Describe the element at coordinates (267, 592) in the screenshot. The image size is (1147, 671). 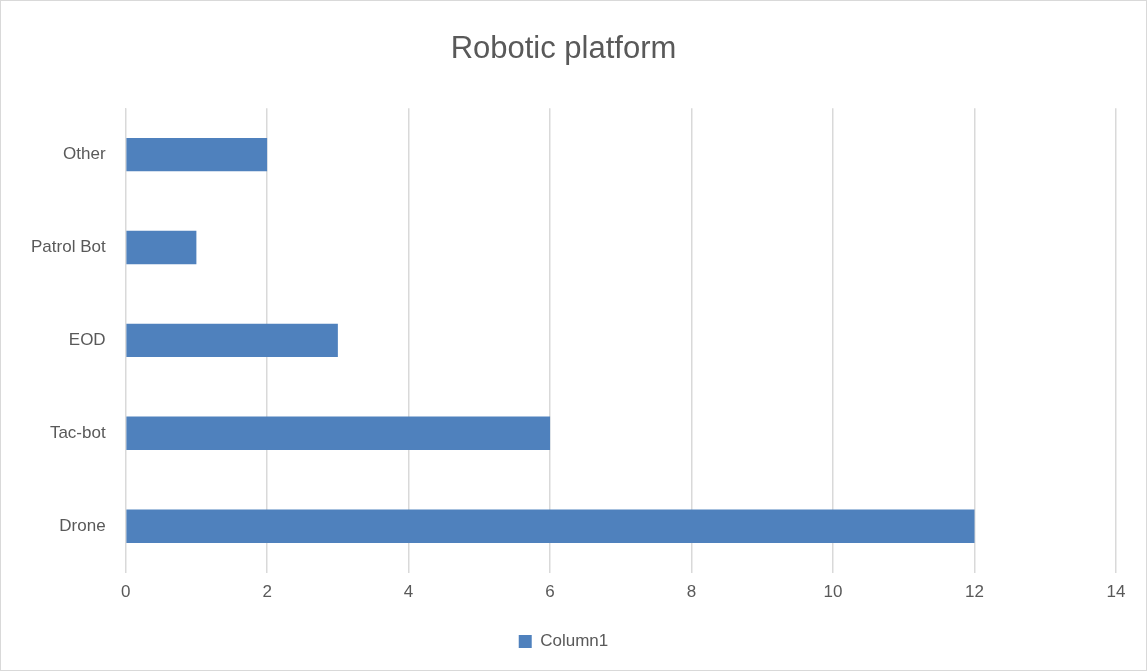
I see `x-tick-label: 2` at that location.